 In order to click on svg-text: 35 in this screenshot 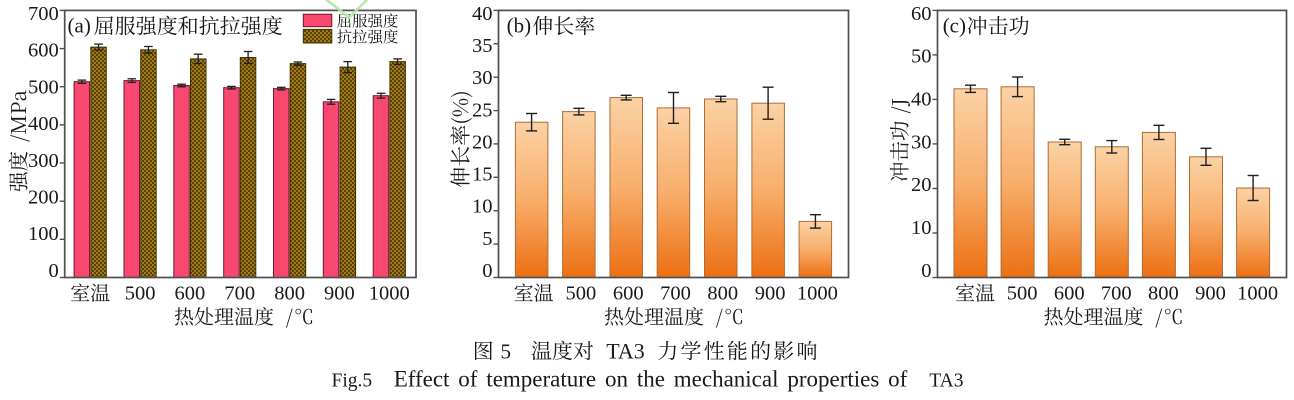, I will do `click(482, 46)`.